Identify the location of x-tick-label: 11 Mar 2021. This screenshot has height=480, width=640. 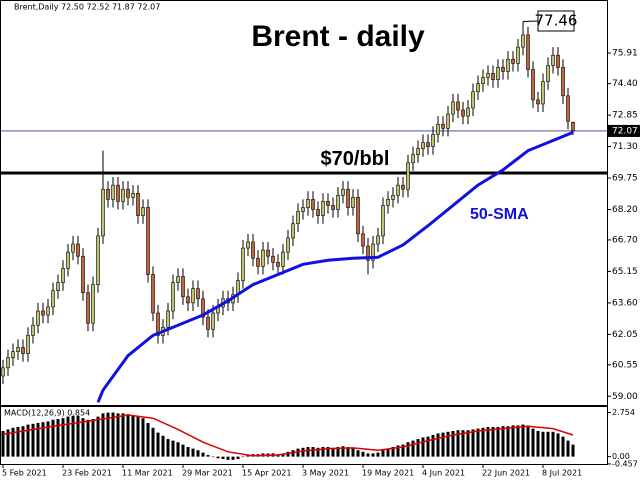
(147, 473).